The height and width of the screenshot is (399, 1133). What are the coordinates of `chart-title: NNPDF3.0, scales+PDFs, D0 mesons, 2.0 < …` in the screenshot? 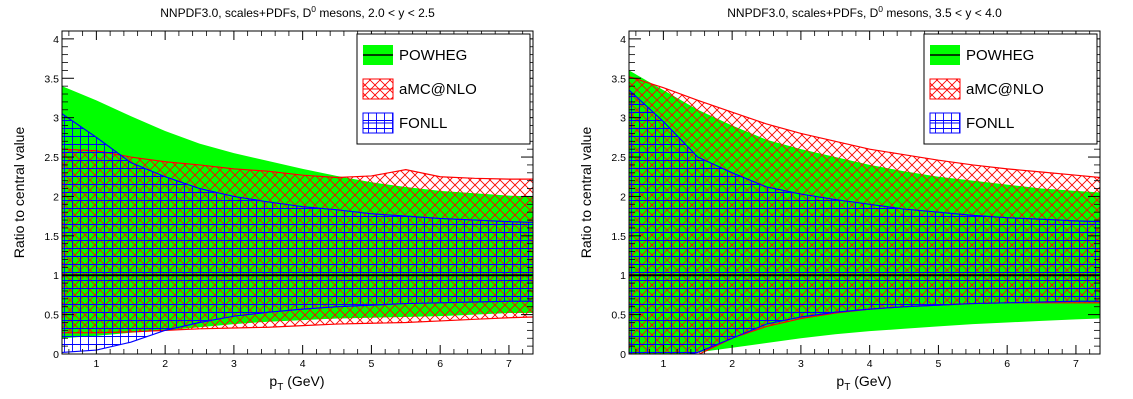 It's located at (297, 12).